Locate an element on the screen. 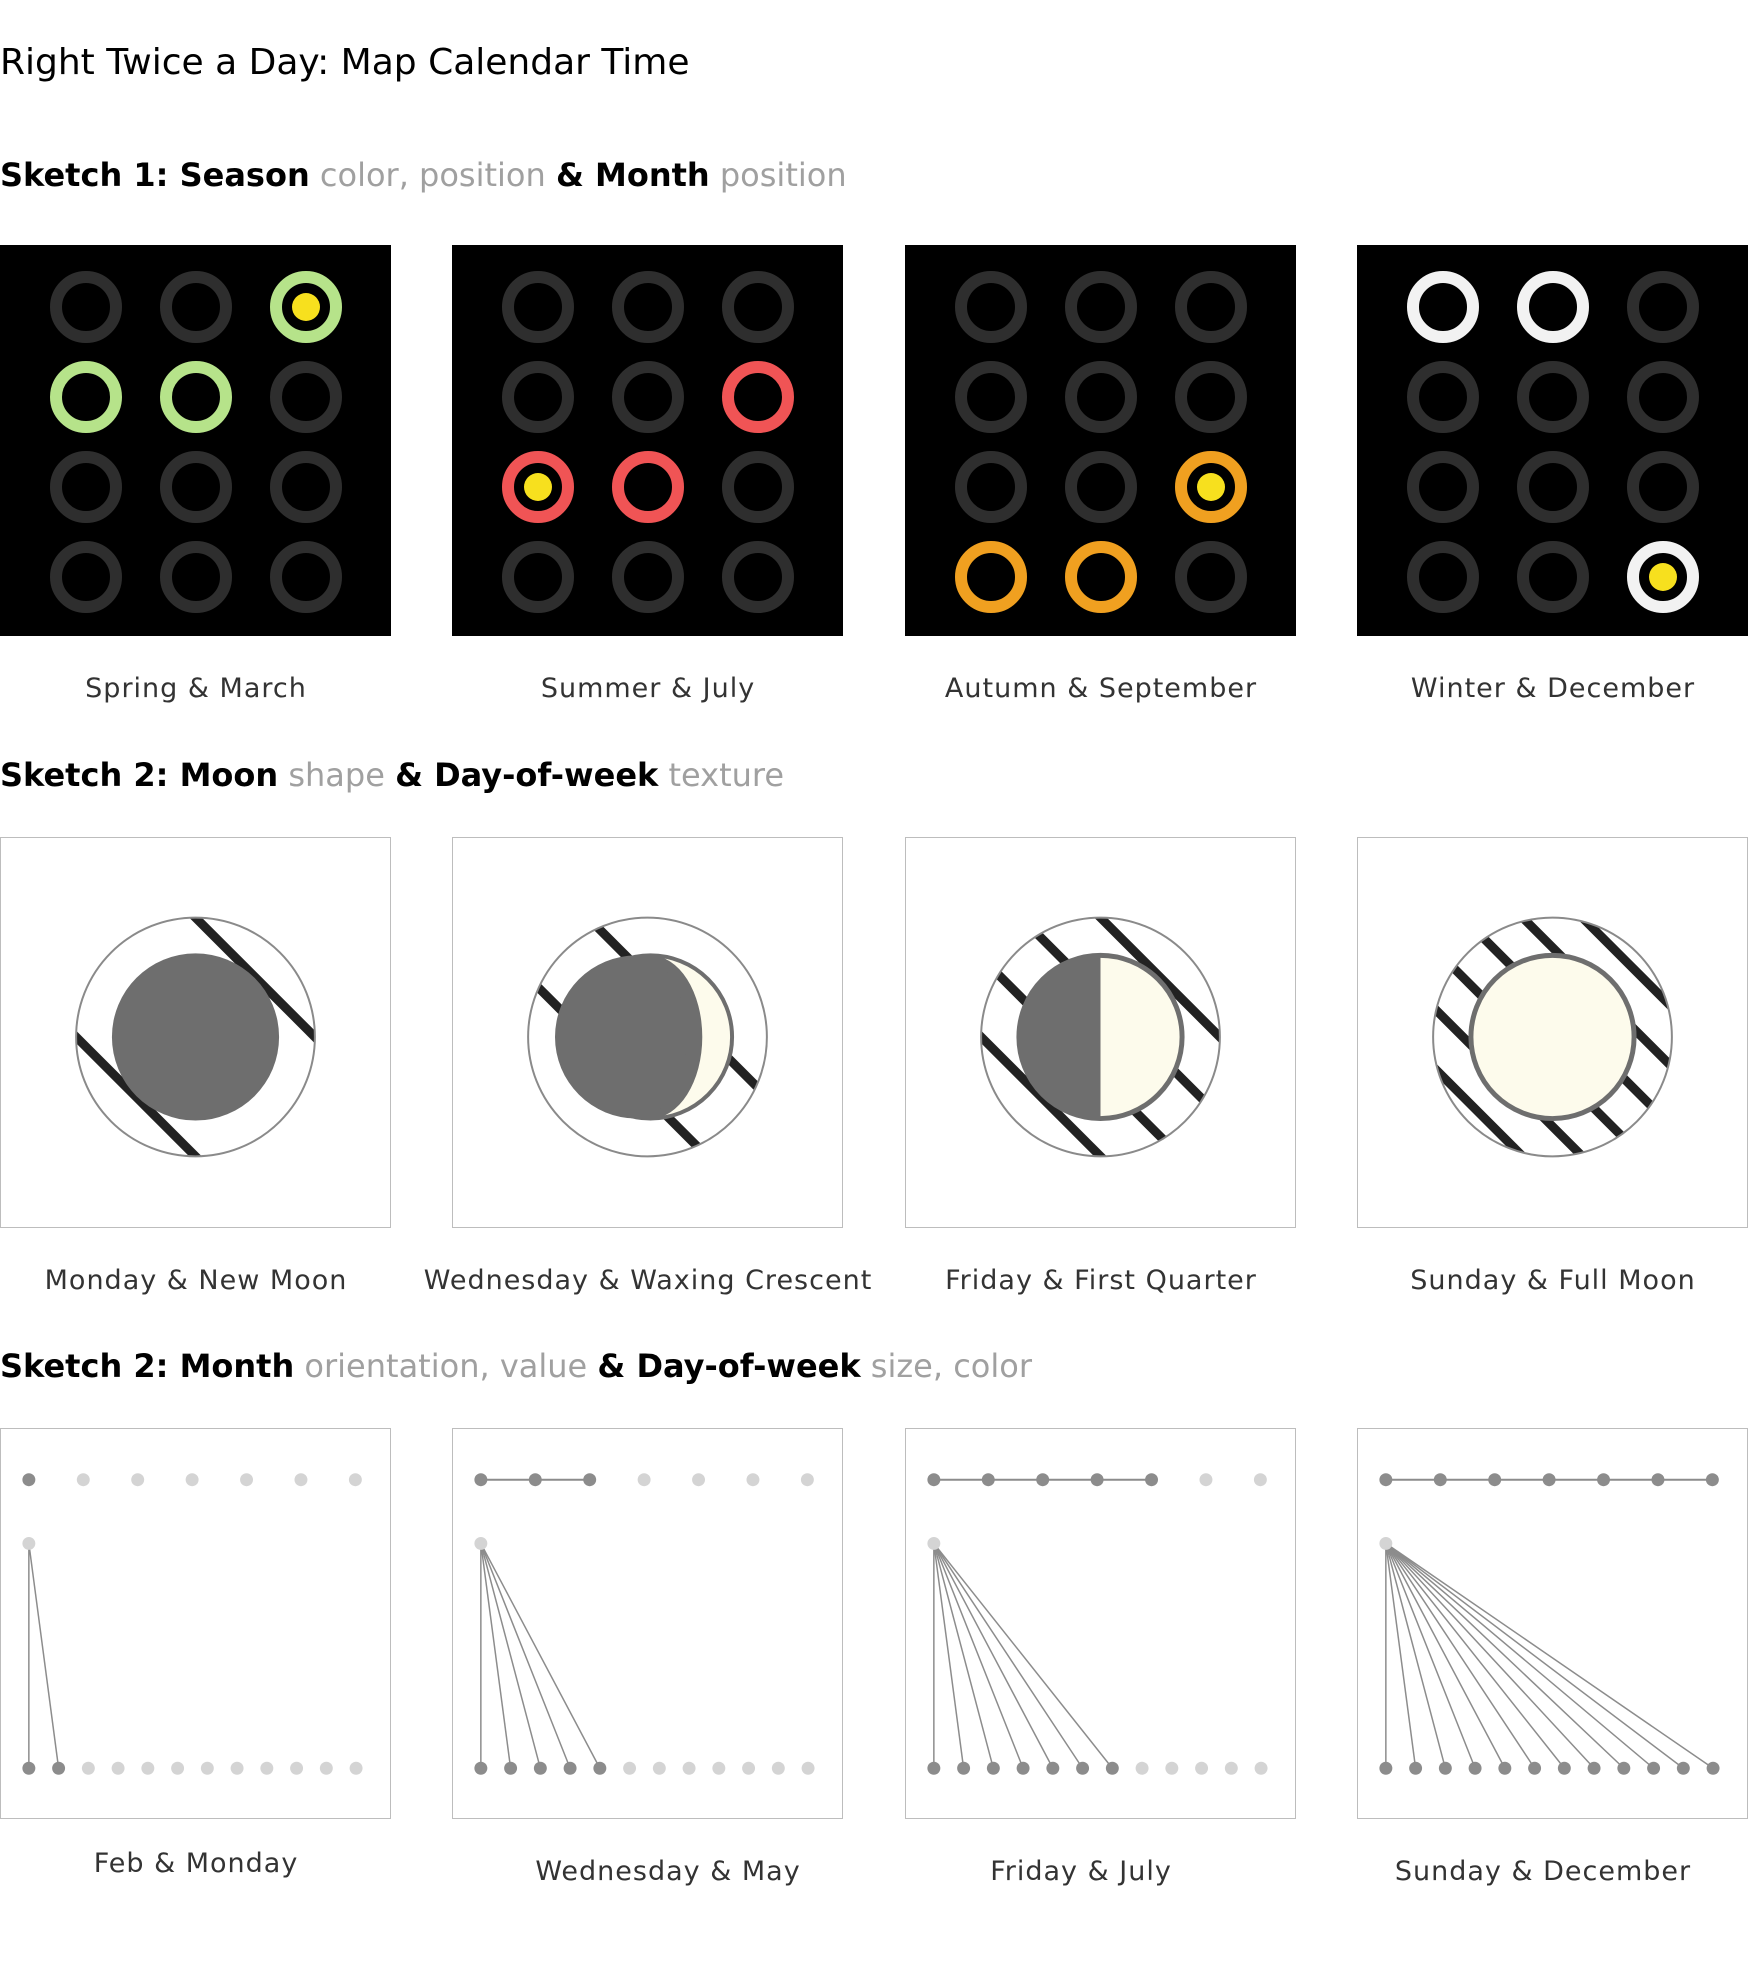 This screenshot has height=1966, width=1756. moon-outer-ring is located at coordinates (195, 1037).